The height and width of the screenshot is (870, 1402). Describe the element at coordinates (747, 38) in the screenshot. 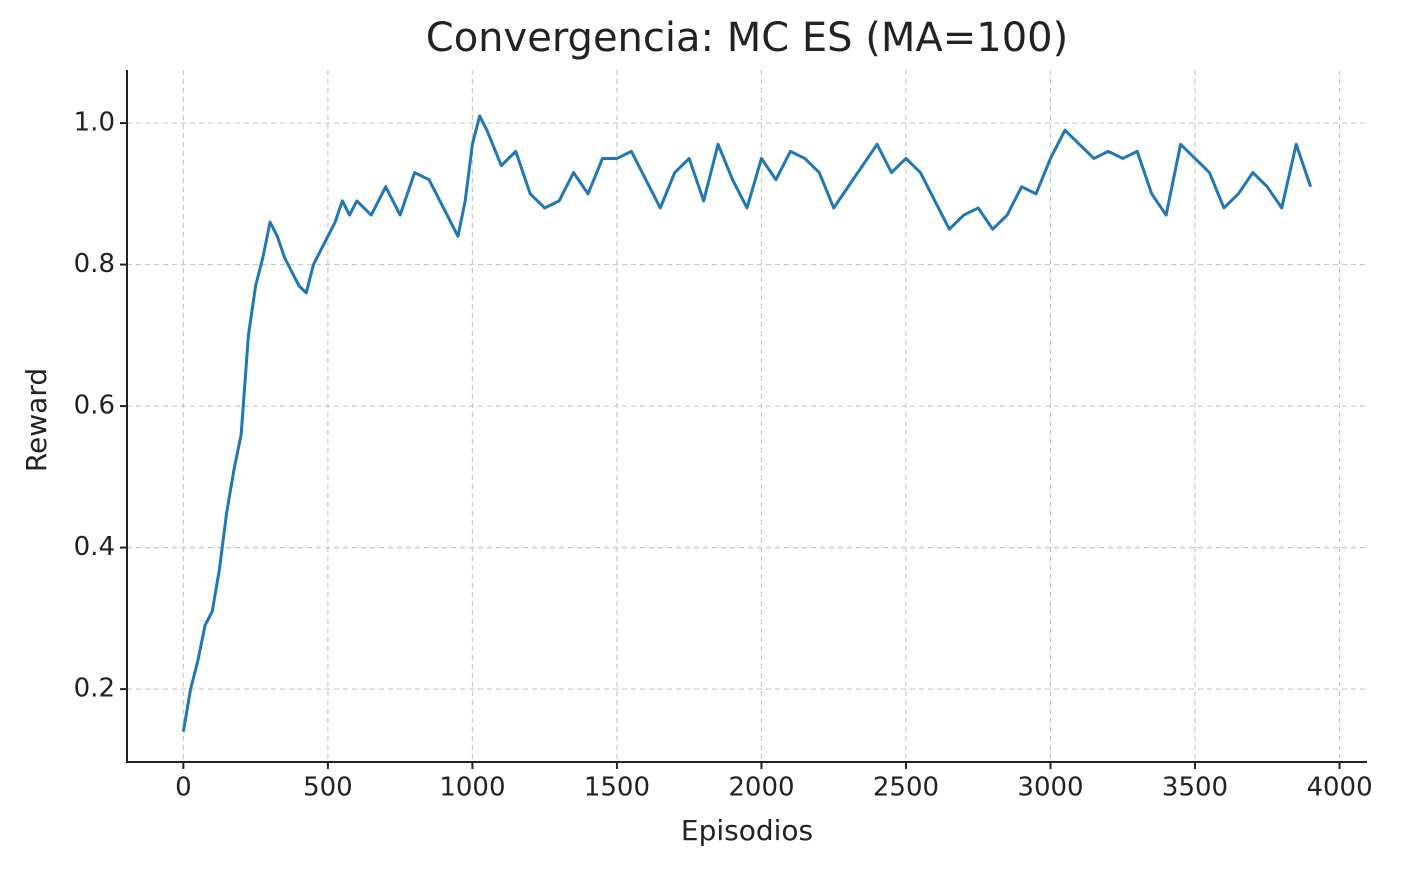

I see `chart-title: Convergencia: MC ES (MA=100)` at that location.